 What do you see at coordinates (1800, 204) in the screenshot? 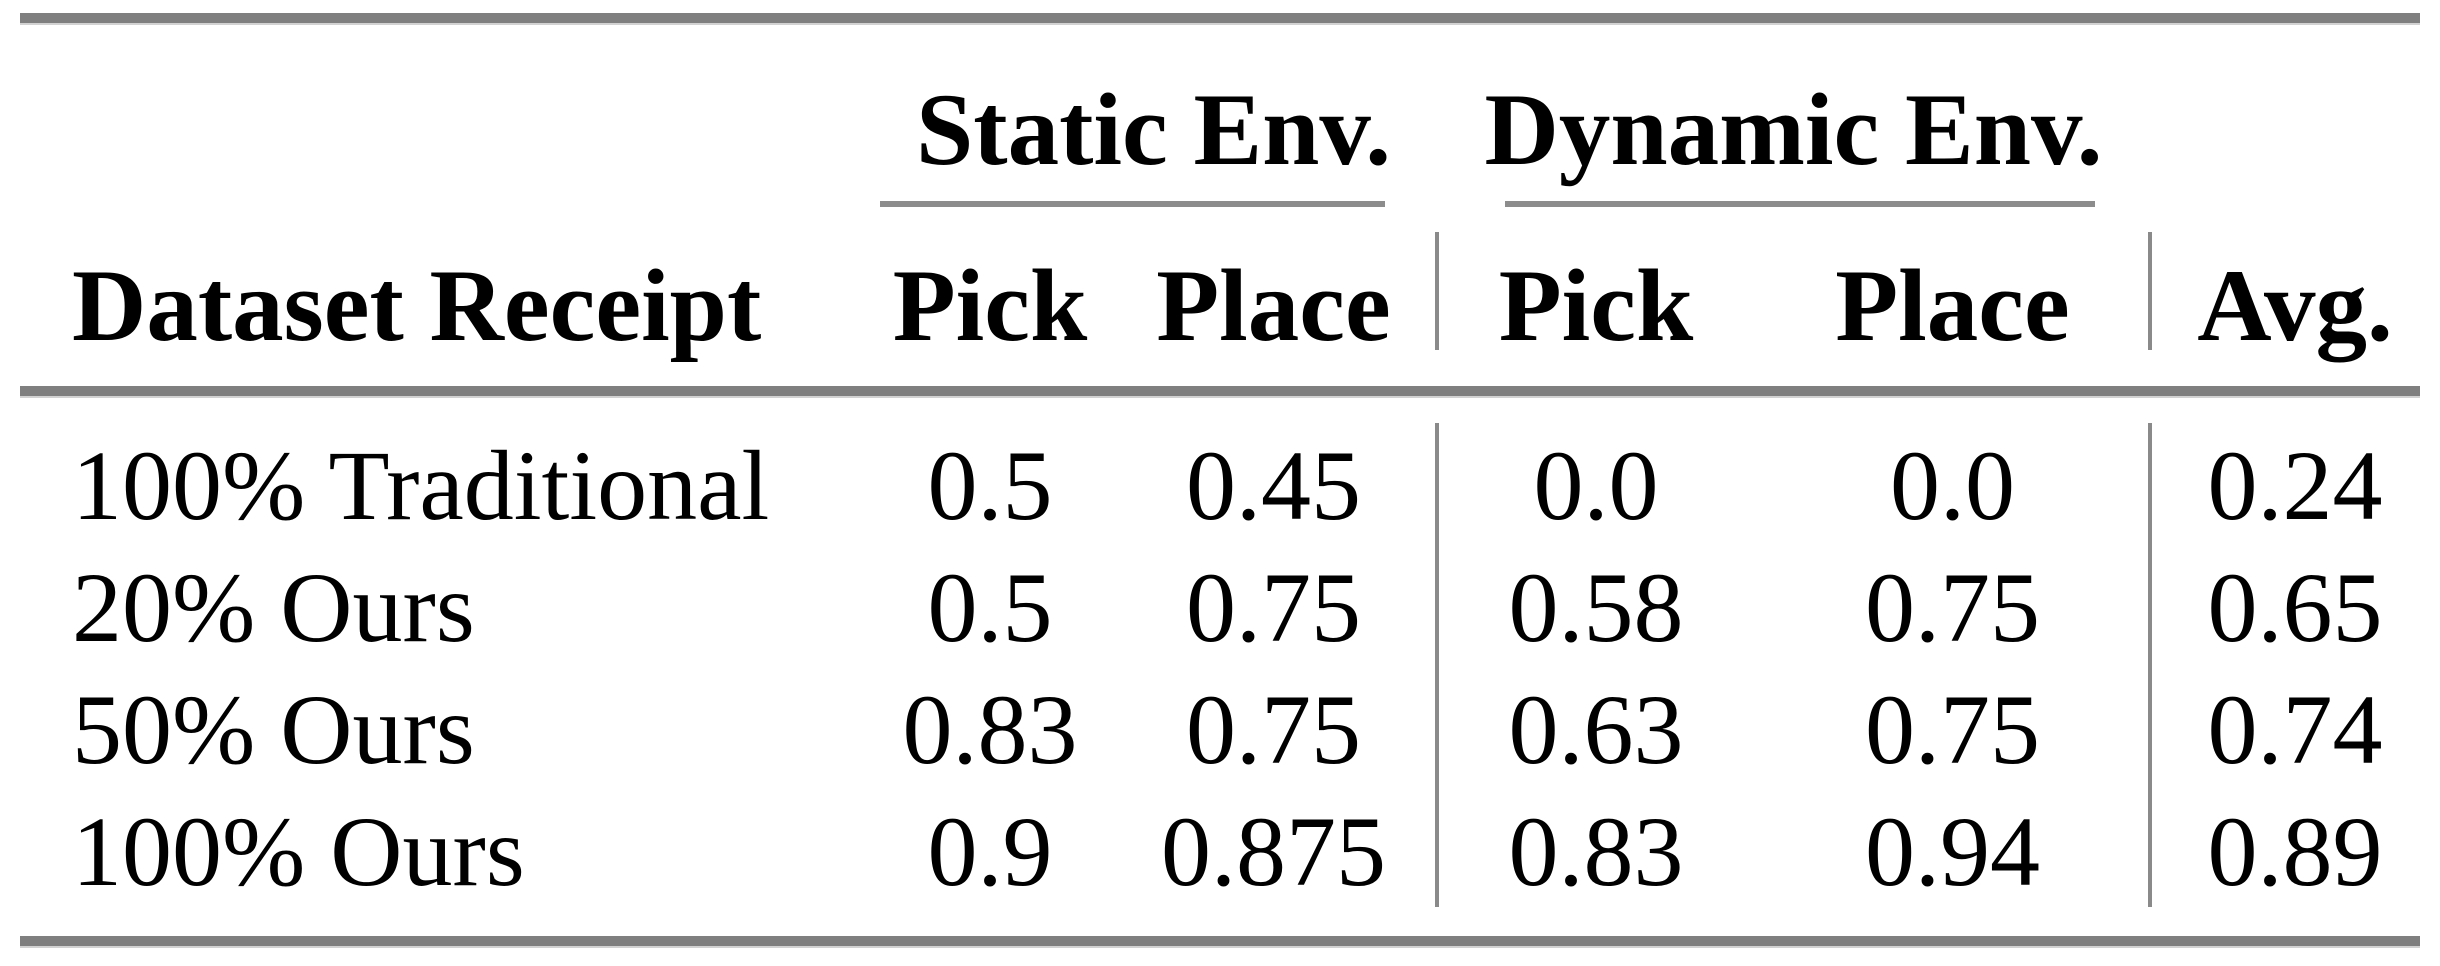
I see `dynamic-env-cmidrule` at bounding box center [1800, 204].